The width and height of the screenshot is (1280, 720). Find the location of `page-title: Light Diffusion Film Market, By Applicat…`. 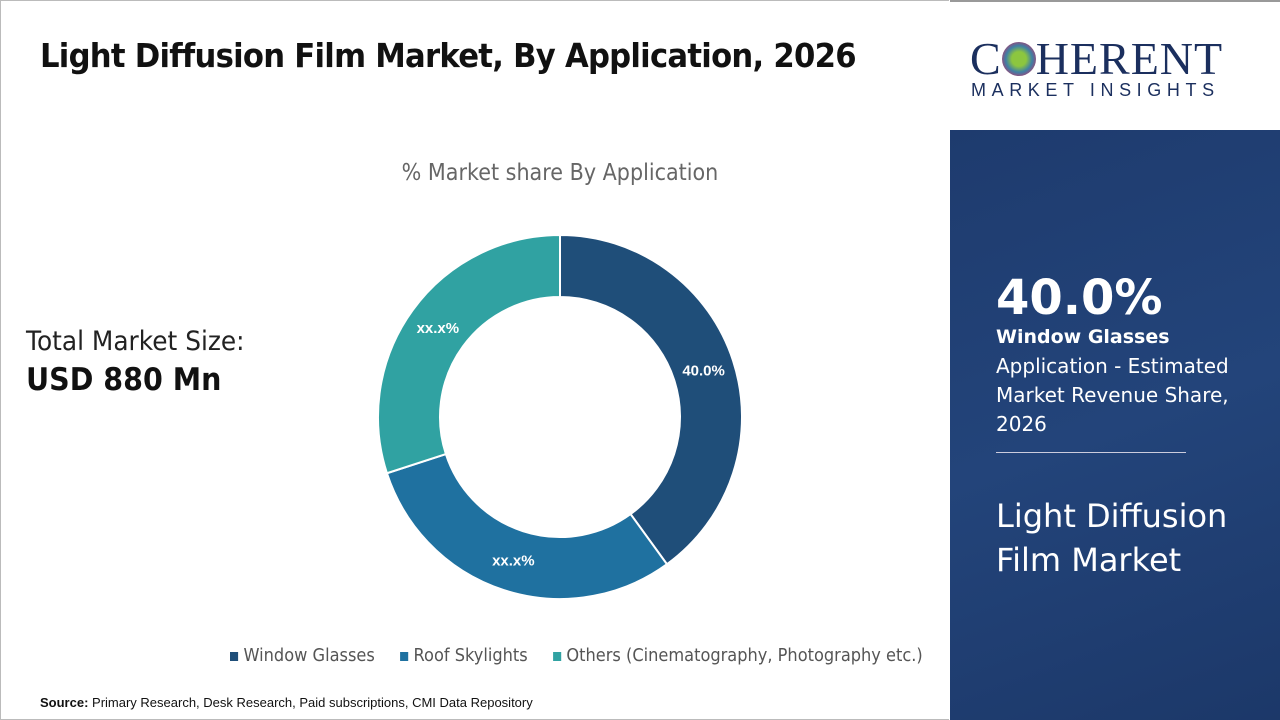

page-title: Light Diffusion Film Market, By Applicat… is located at coordinates (448, 55).